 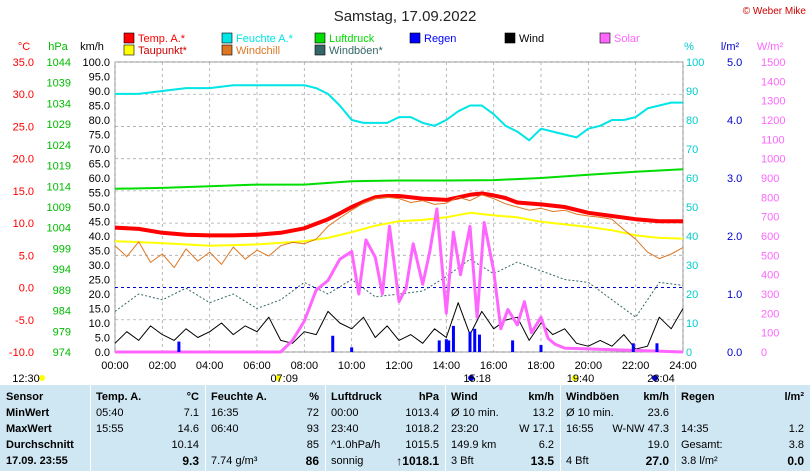 What do you see at coordinates (96, 63) in the screenshot?
I see `wind-axis-tick: 100.0` at bounding box center [96, 63].